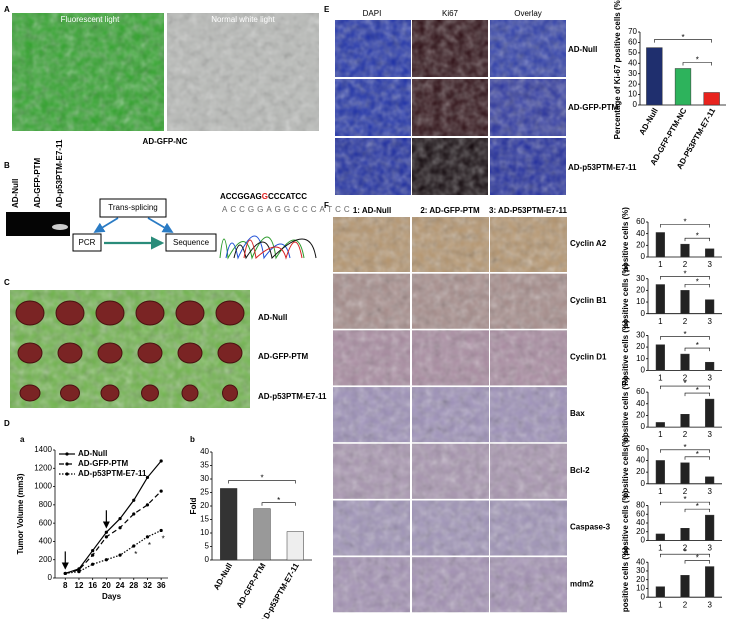  What do you see at coordinates (15, 193) in the screenshot?
I see `lane-label: AD-Null` at bounding box center [15, 193].